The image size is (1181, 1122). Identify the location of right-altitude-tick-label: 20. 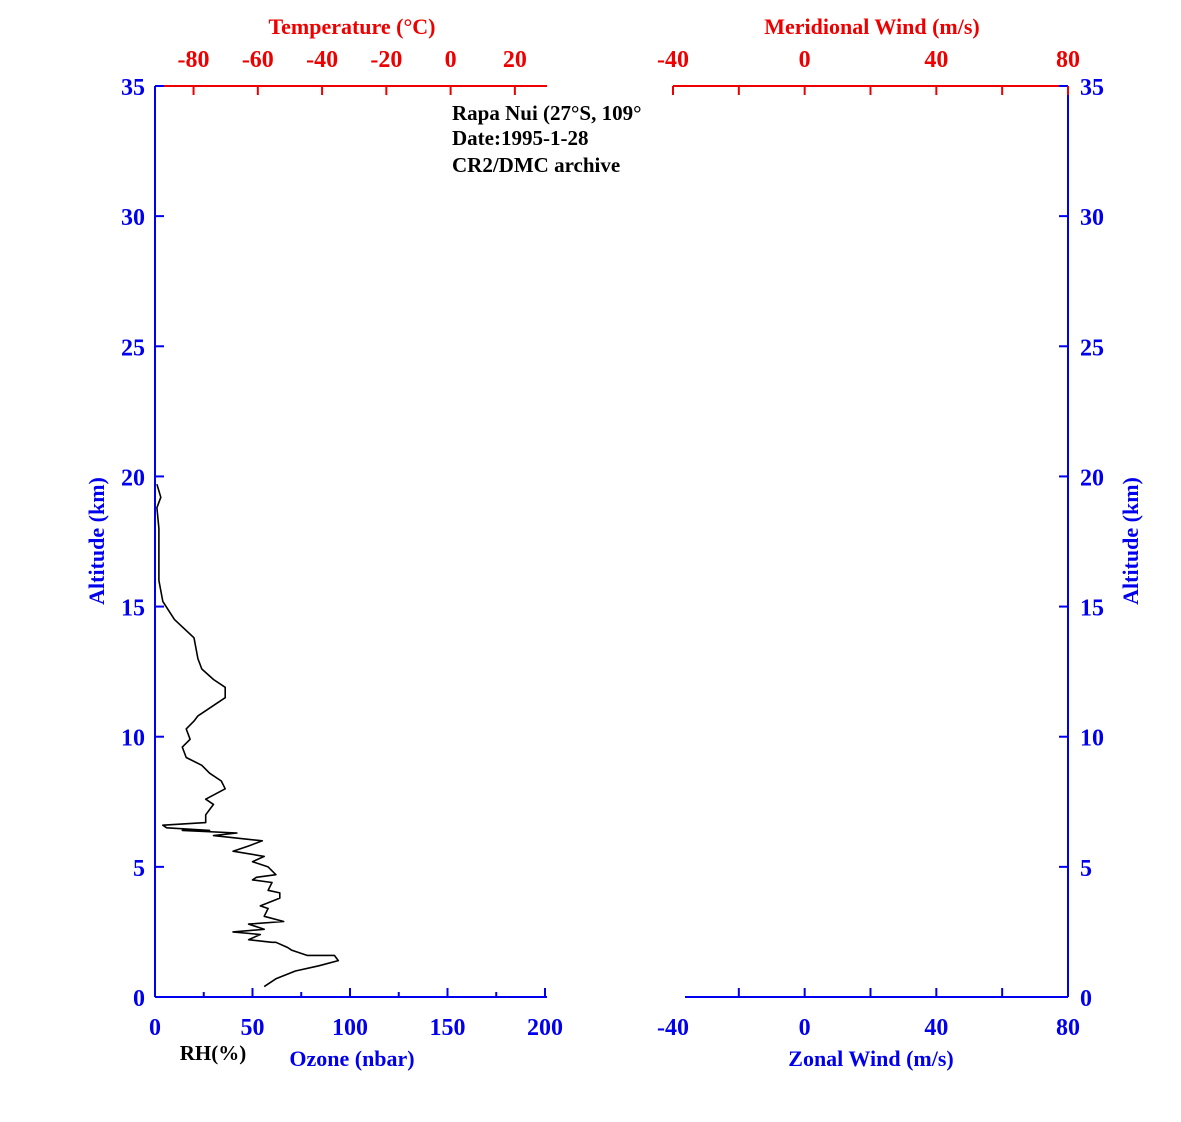
(1092, 478).